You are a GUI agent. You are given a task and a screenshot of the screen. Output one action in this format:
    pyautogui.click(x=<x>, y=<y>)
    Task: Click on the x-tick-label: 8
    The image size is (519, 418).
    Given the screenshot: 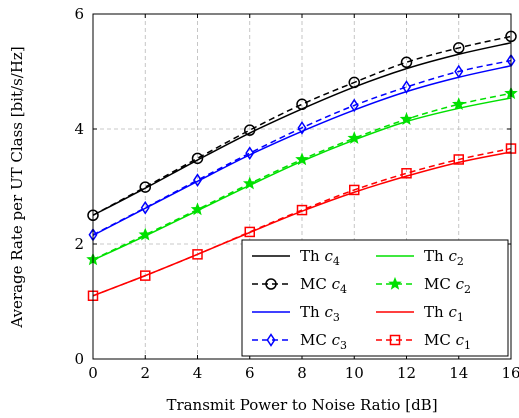 What is the action you would take?
    pyautogui.click(x=302, y=373)
    